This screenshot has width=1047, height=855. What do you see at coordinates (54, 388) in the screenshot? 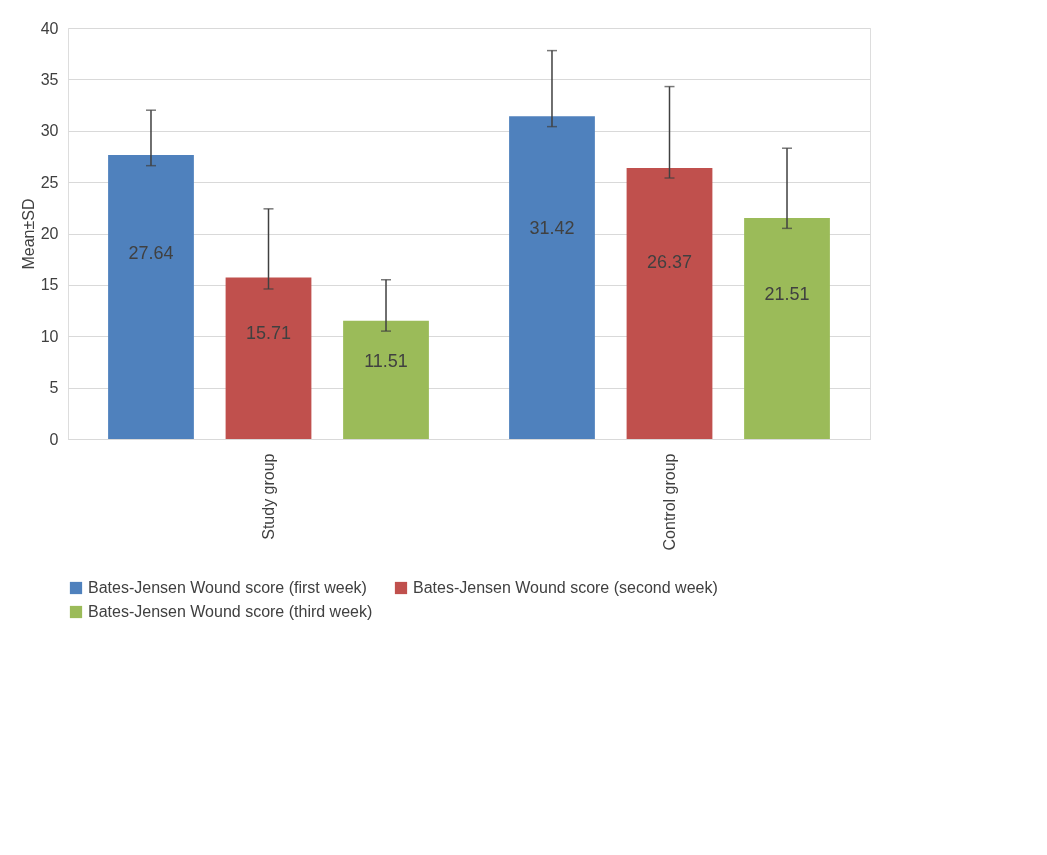
I see `y-tick-label: 5` at bounding box center [54, 388].